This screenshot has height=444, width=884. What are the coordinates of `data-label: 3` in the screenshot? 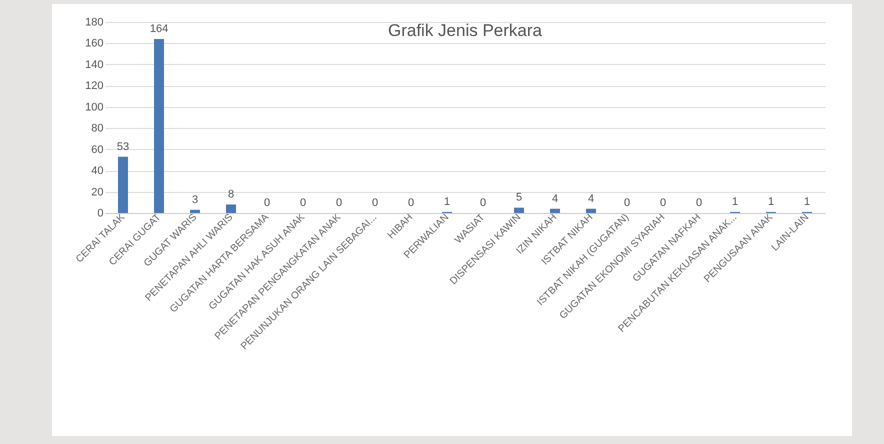 It's located at (195, 200).